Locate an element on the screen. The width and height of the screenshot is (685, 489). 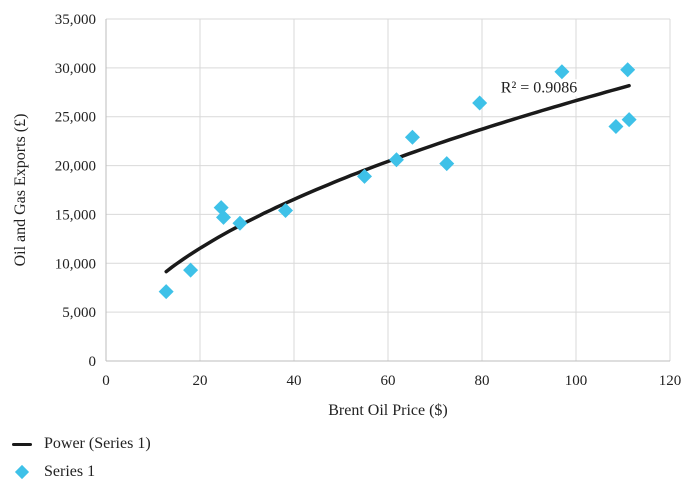
legend-diamond-swatch is located at coordinates (22, 472).